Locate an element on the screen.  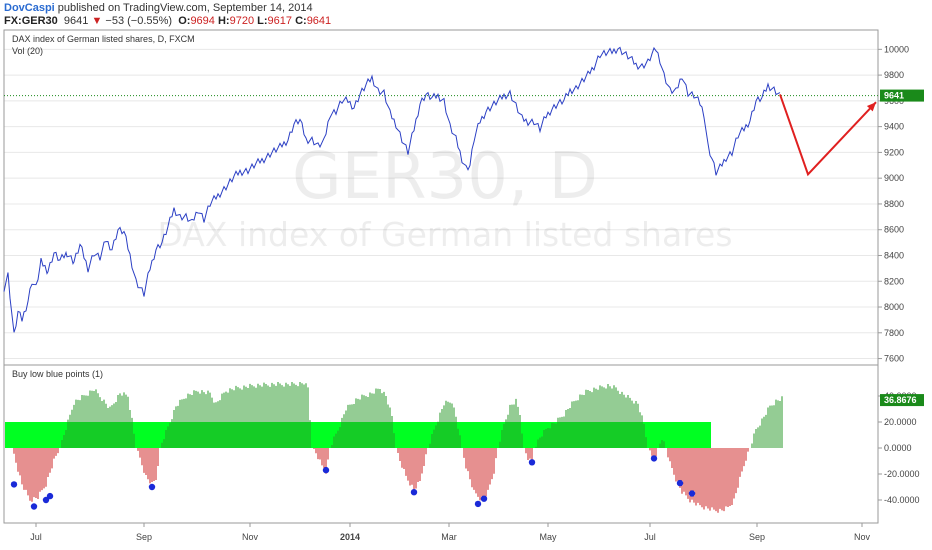
volume-label: Vol (20) is located at coordinates (27, 51).